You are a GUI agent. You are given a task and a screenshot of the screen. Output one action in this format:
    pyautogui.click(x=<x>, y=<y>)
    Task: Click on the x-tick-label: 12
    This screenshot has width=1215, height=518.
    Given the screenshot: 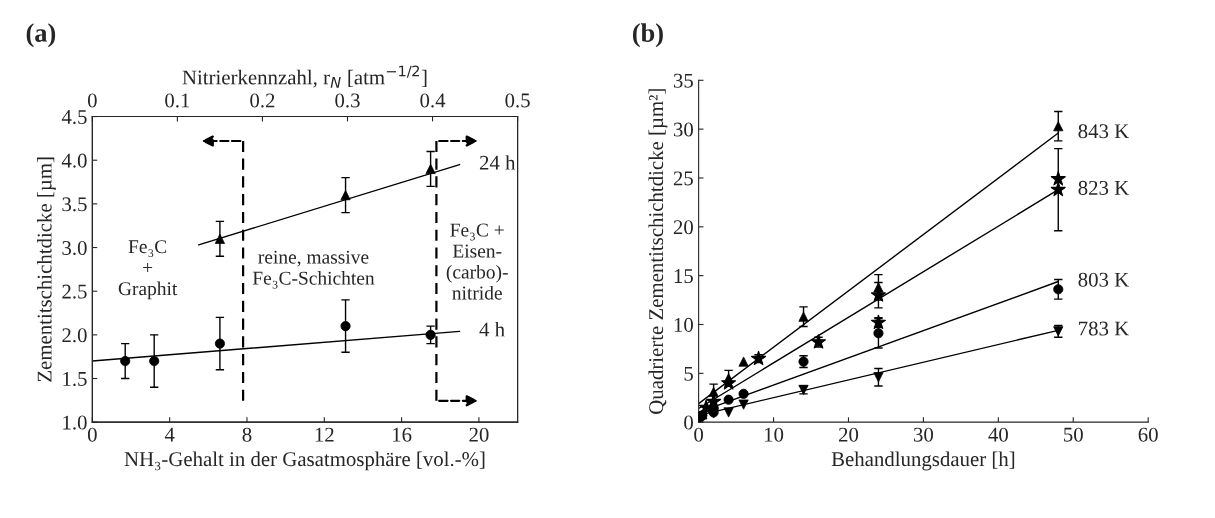 What is the action you would take?
    pyautogui.click(x=324, y=434)
    